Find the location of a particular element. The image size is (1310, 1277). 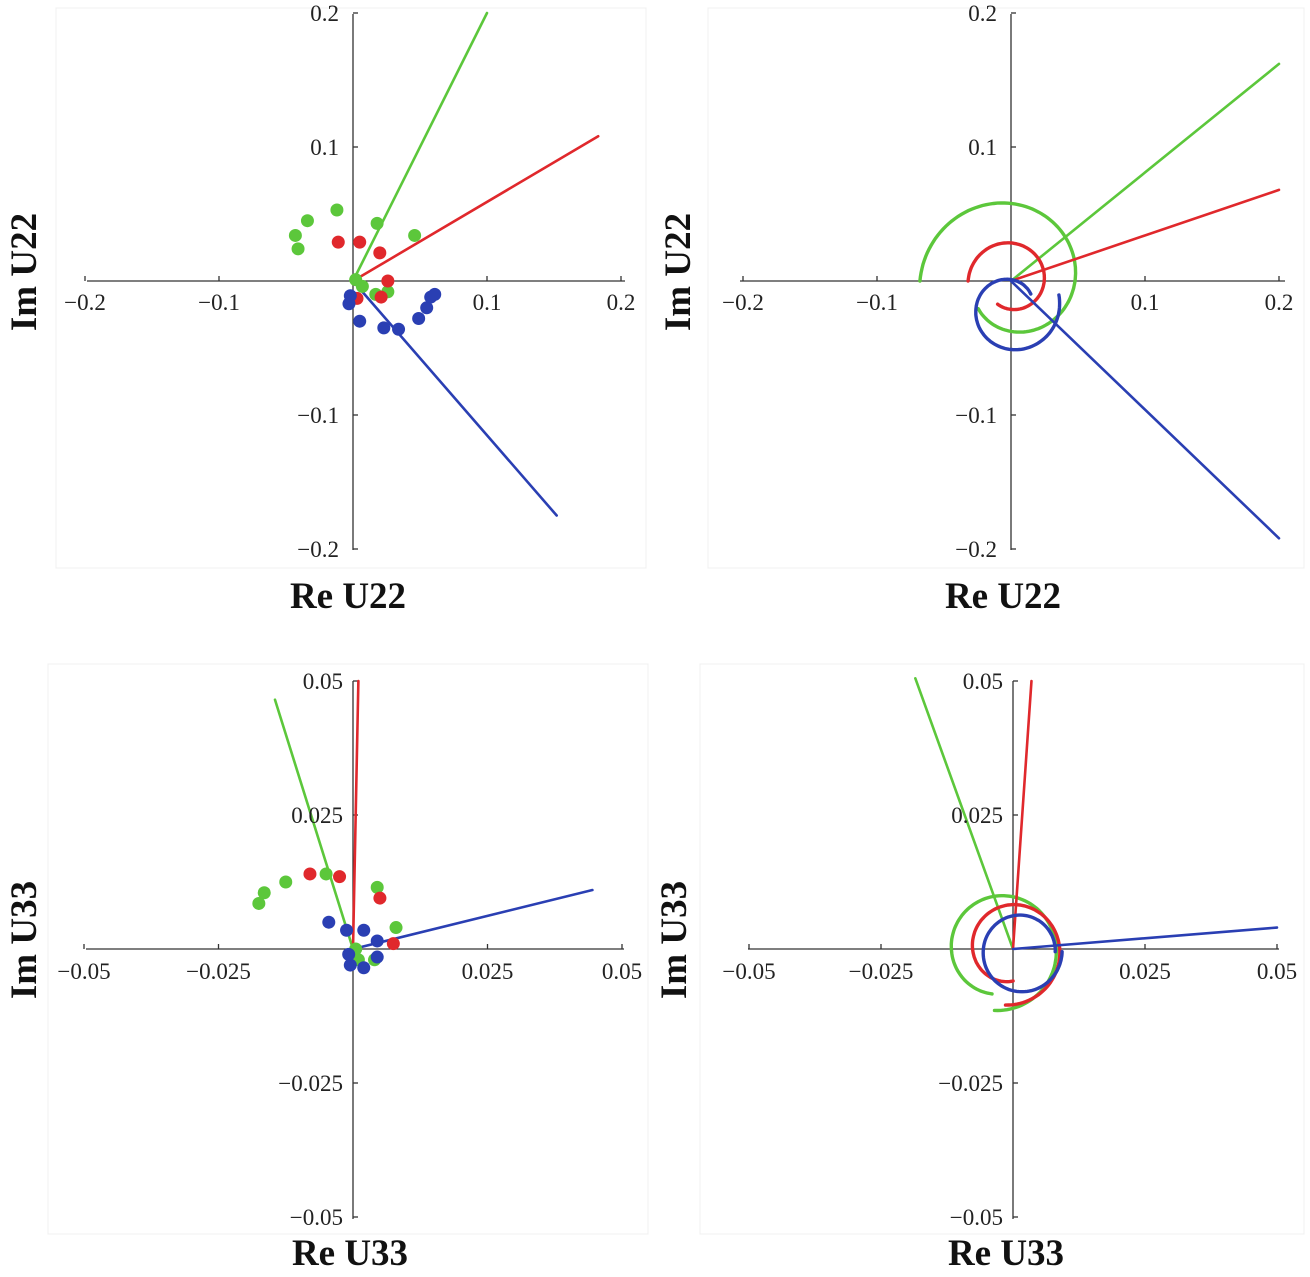

green-spiral-curve is located at coordinates (998, 267).